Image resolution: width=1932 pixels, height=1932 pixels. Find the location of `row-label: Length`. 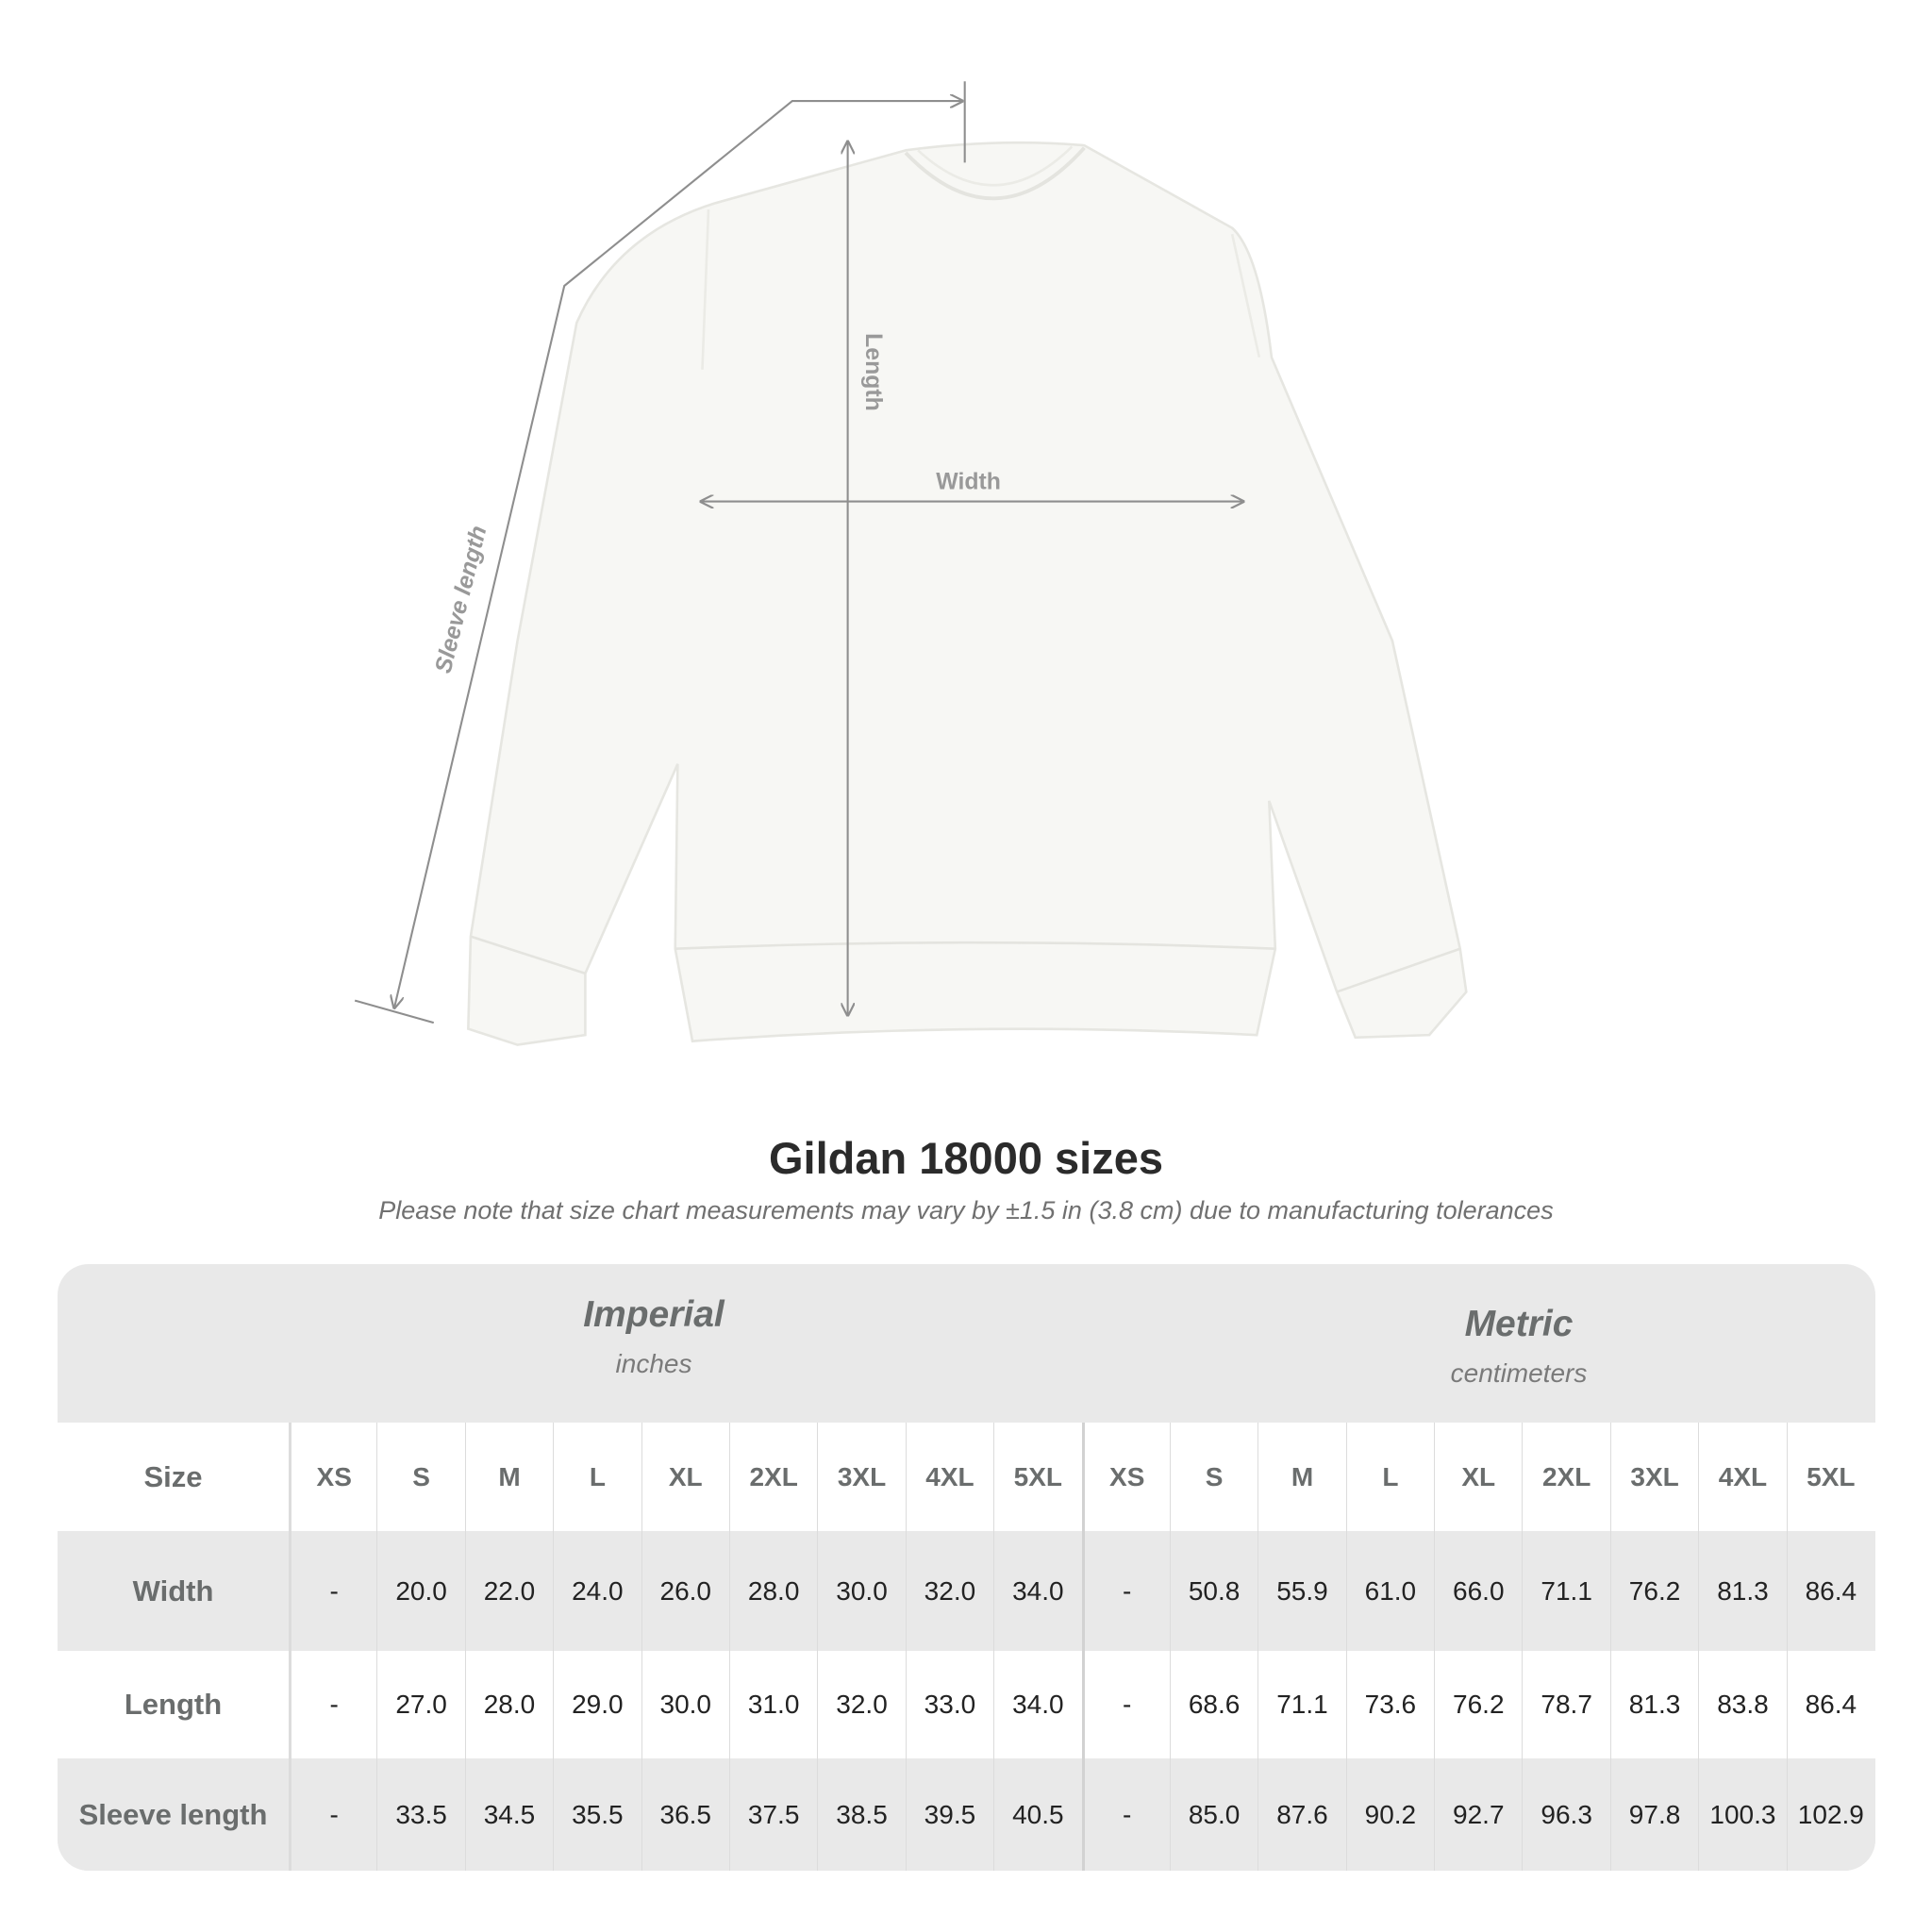

row-label: Length is located at coordinates (174, 1704).